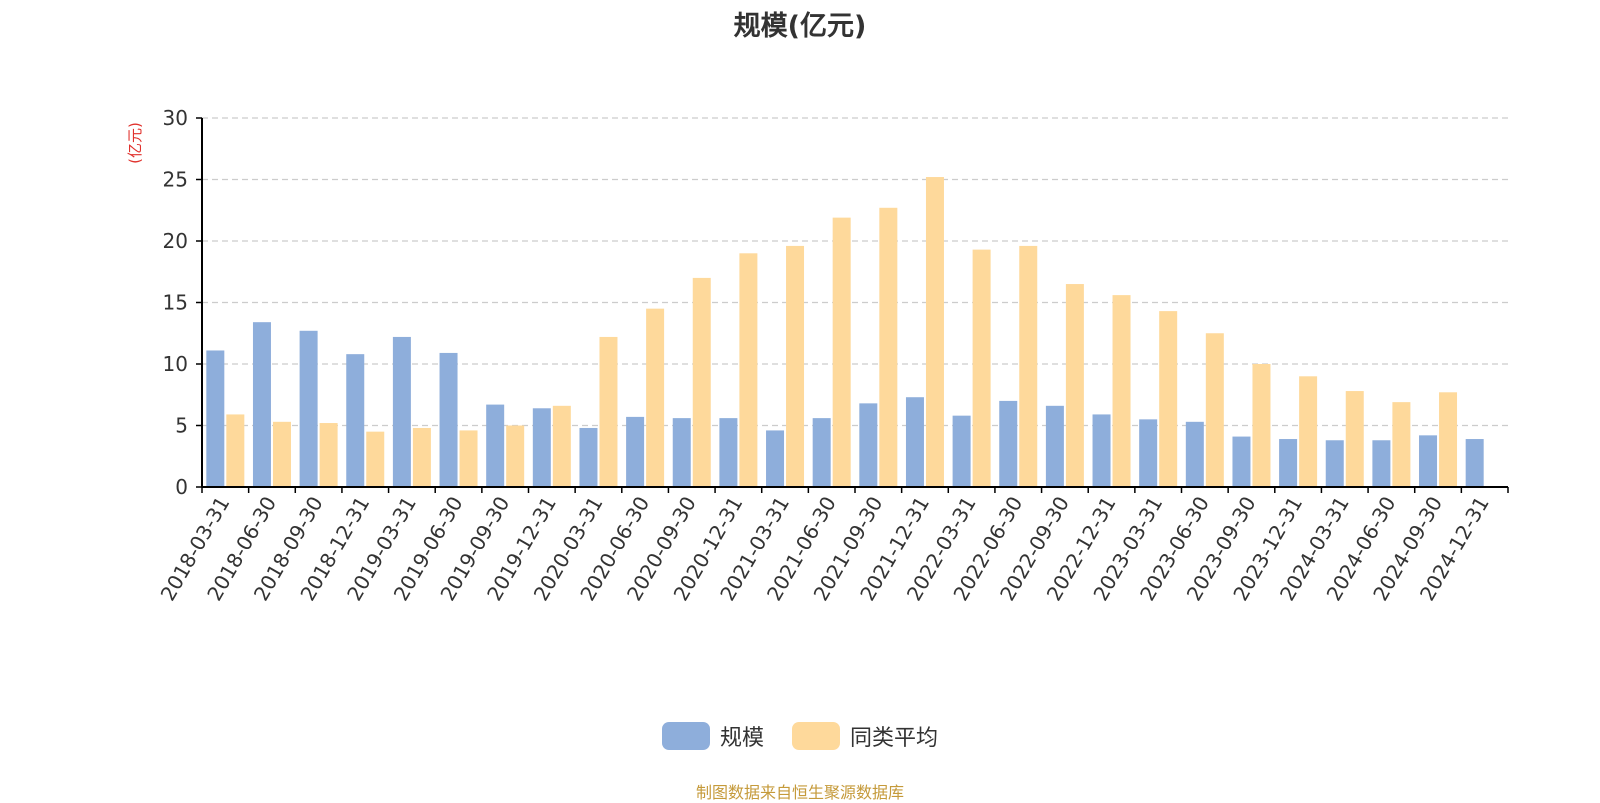 The width and height of the screenshot is (1600, 803). What do you see at coordinates (741, 738) in the screenshot?
I see `legend-label-series-1: 规模` at bounding box center [741, 738].